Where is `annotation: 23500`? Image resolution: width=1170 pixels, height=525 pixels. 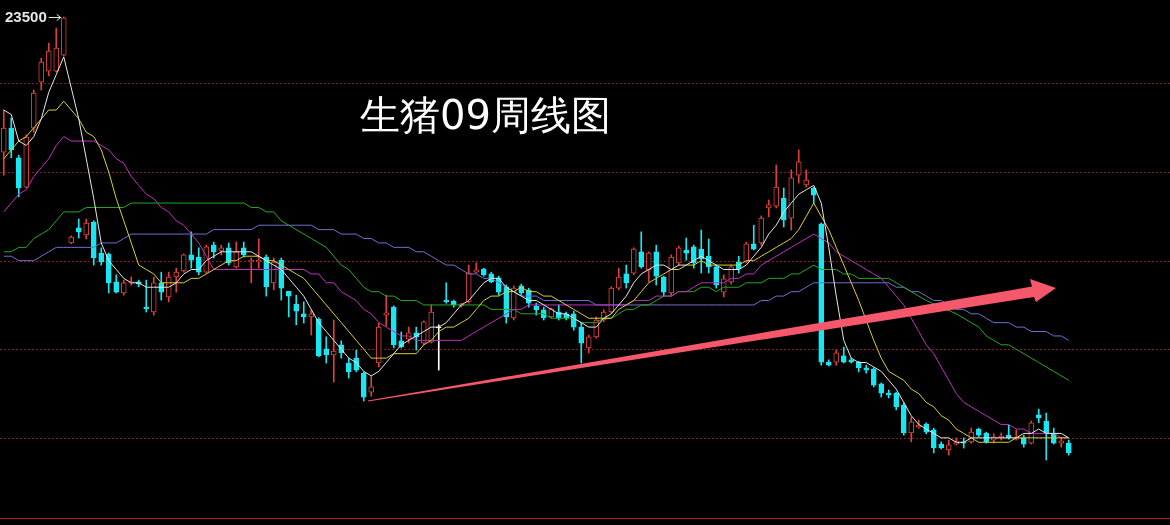 annotation: 23500 is located at coordinates (26, 17).